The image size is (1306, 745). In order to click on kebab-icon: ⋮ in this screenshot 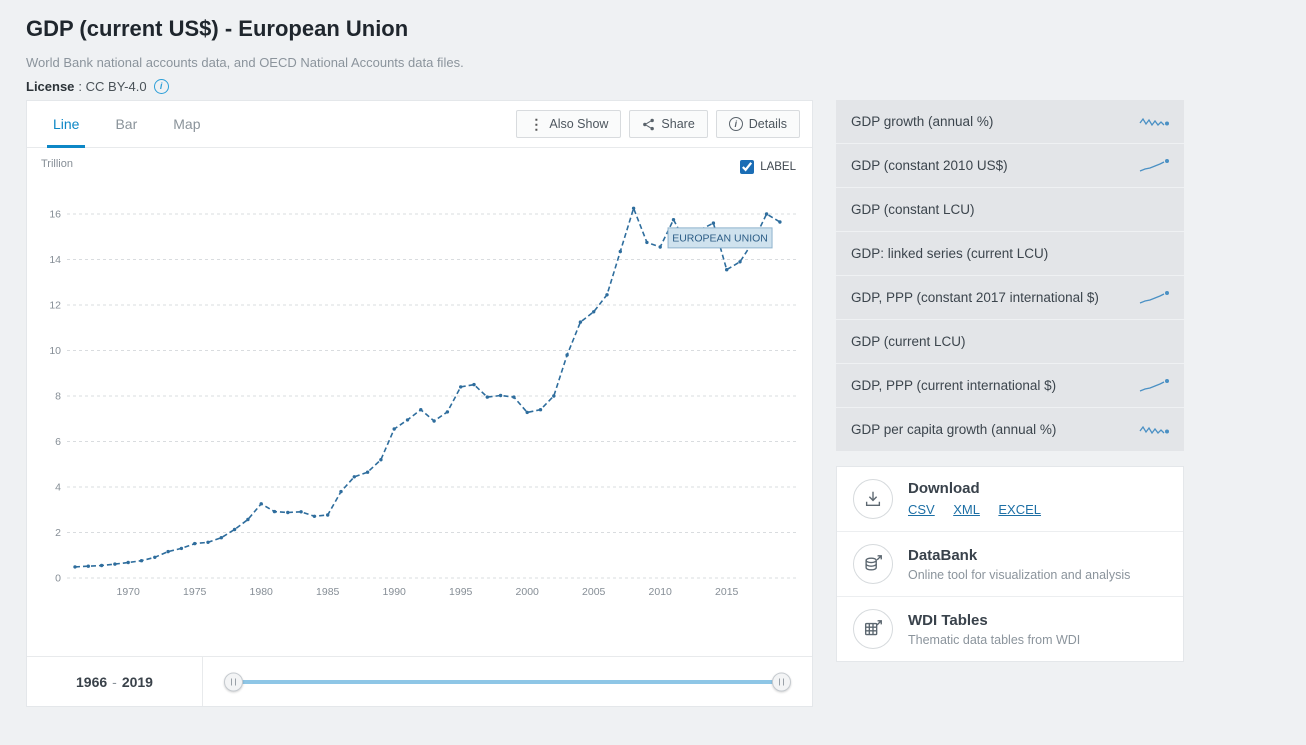, I will do `click(536, 124)`.